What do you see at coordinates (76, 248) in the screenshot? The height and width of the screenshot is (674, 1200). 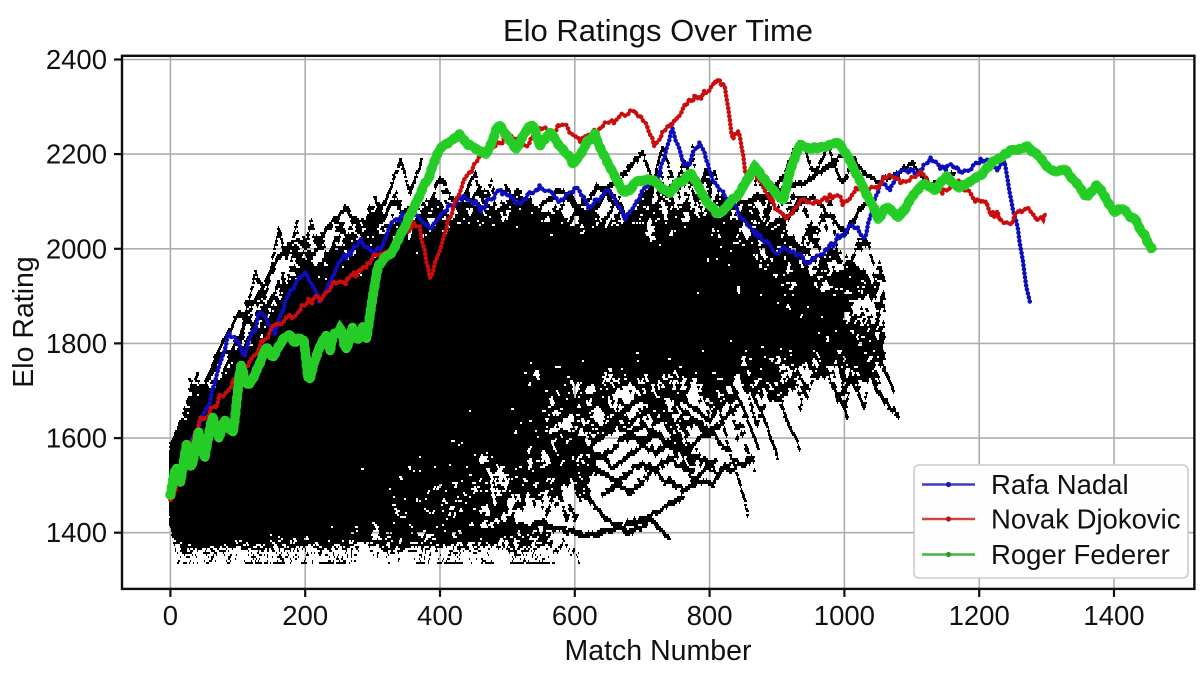 I see `svg-text: 2000` at bounding box center [76, 248].